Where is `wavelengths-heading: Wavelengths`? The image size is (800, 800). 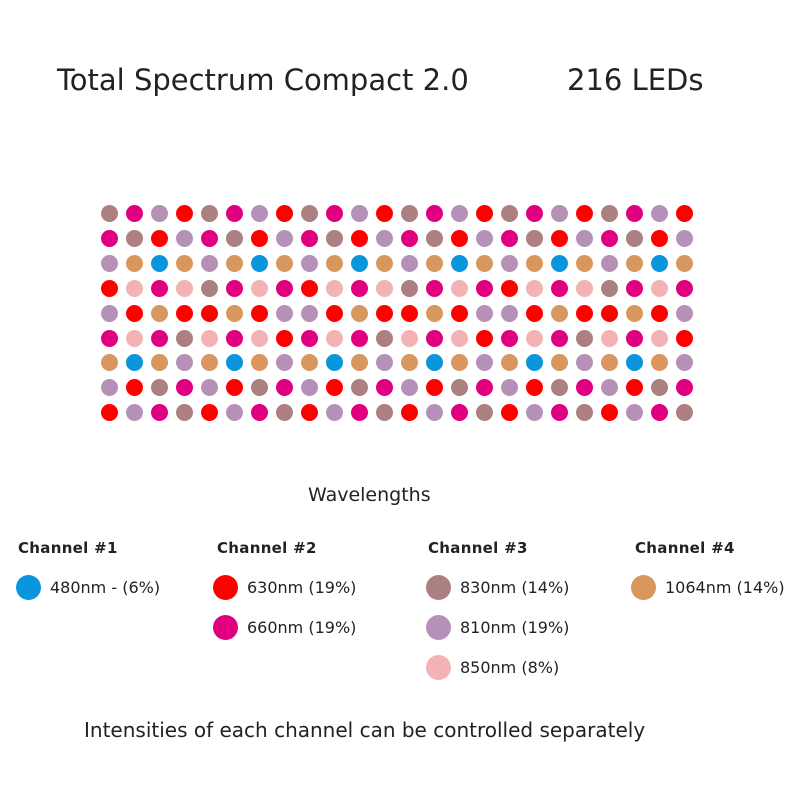 wavelengths-heading: Wavelengths is located at coordinates (369, 495).